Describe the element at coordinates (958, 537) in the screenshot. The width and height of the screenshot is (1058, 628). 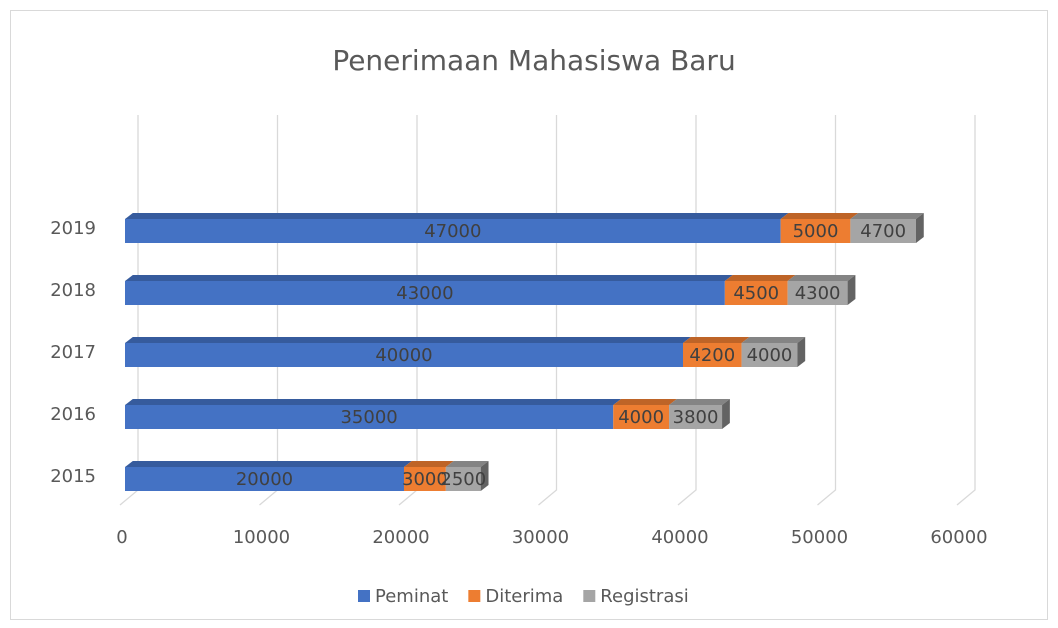
I see `x-tick-label: 60000` at that location.